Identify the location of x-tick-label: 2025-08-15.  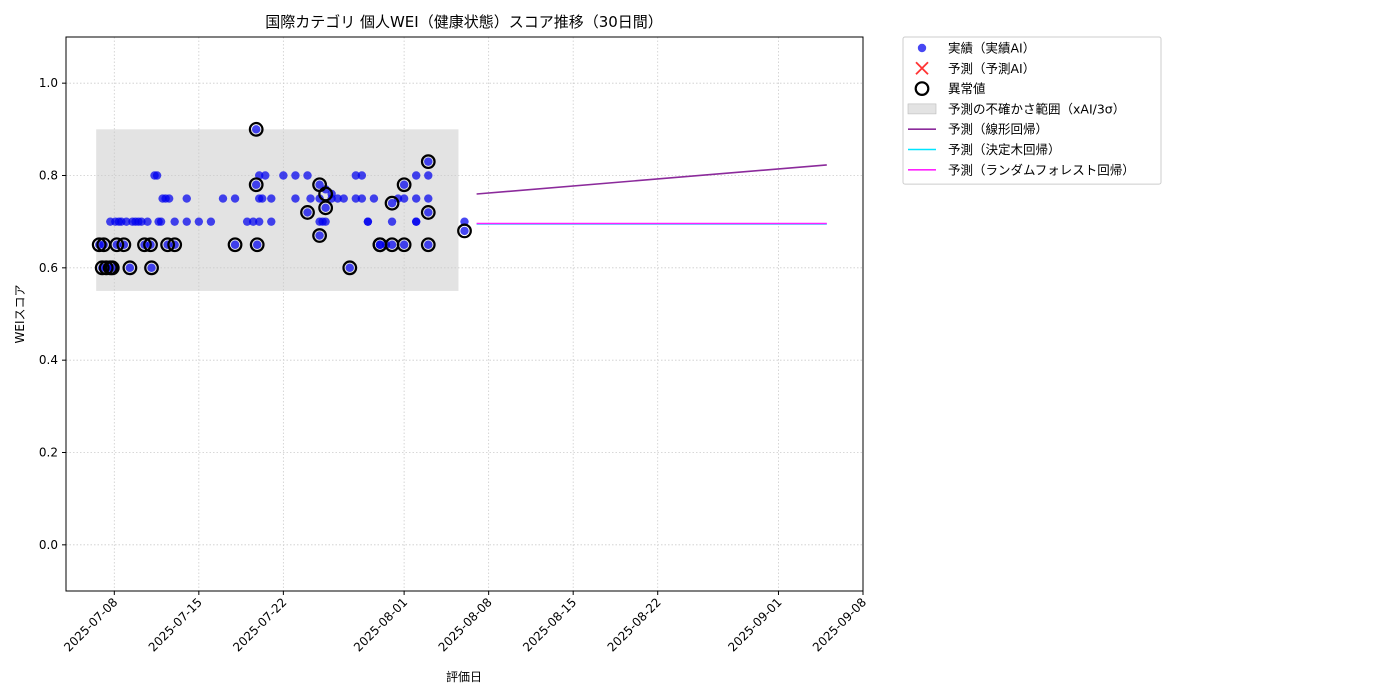
(549, 624).